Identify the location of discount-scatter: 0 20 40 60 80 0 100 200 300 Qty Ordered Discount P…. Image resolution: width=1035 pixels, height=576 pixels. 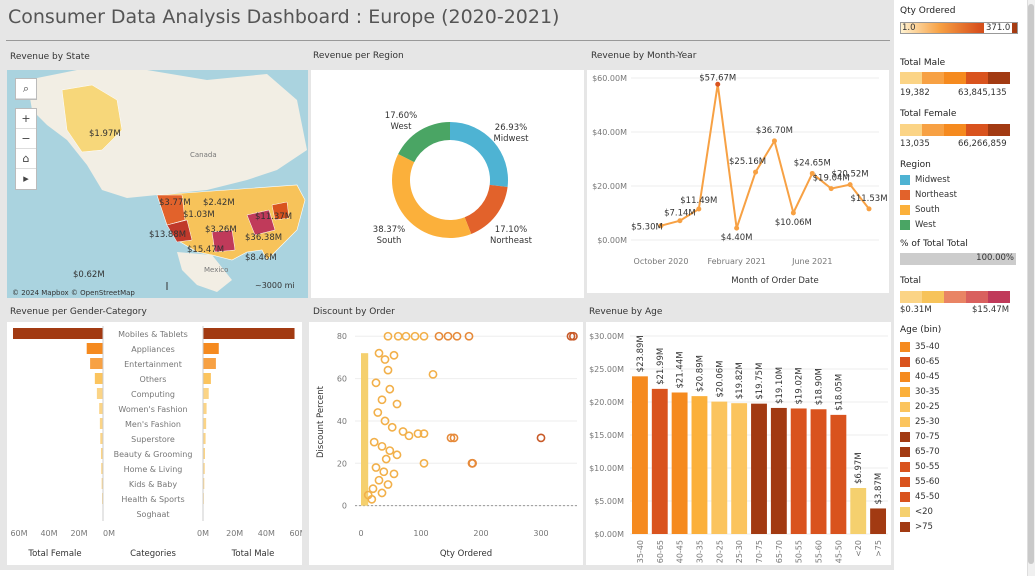
(446, 443).